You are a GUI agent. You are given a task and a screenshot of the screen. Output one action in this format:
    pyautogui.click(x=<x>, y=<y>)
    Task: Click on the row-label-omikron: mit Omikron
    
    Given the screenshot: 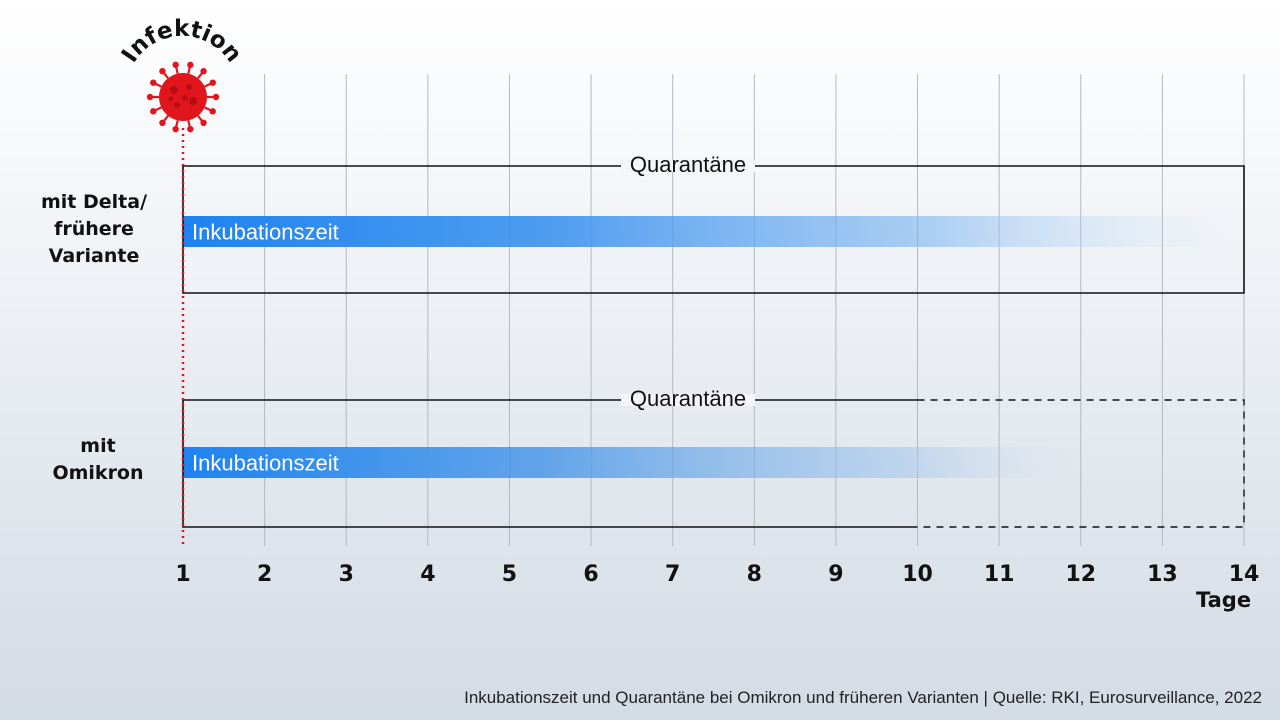 What is the action you would take?
    pyautogui.click(x=98, y=460)
    